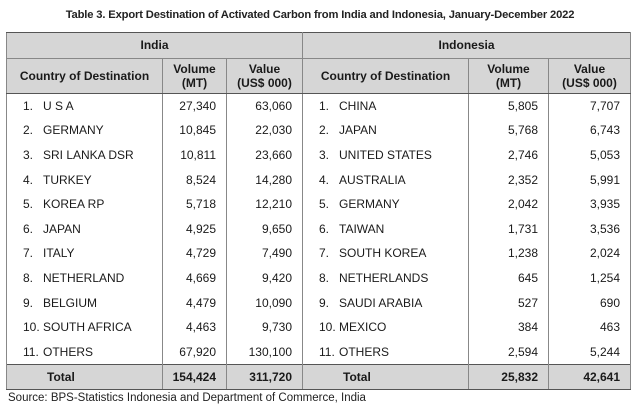  I want to click on indonesia-header: Indonesia, so click(466, 45).